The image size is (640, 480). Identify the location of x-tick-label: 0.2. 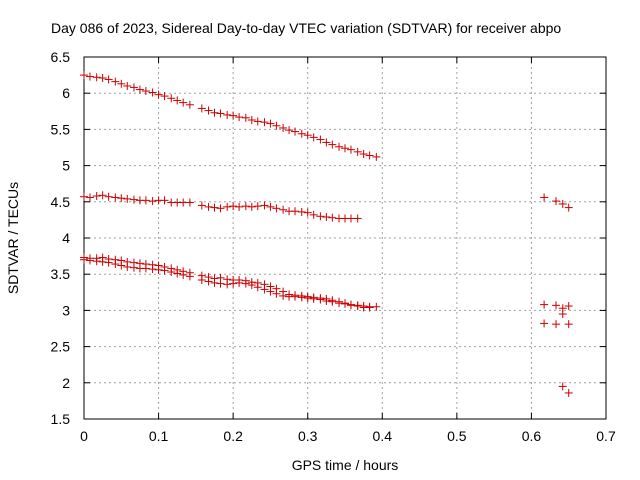
(233, 436).